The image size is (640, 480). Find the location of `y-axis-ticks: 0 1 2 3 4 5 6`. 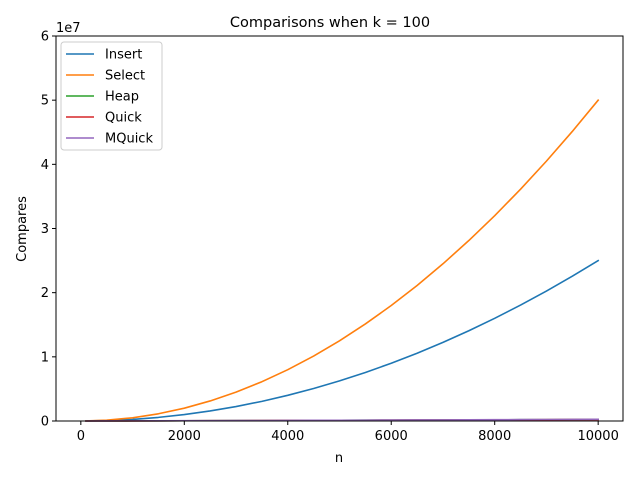

y-axis-ticks: 0 1 2 3 4 5 6 is located at coordinates (48, 230).